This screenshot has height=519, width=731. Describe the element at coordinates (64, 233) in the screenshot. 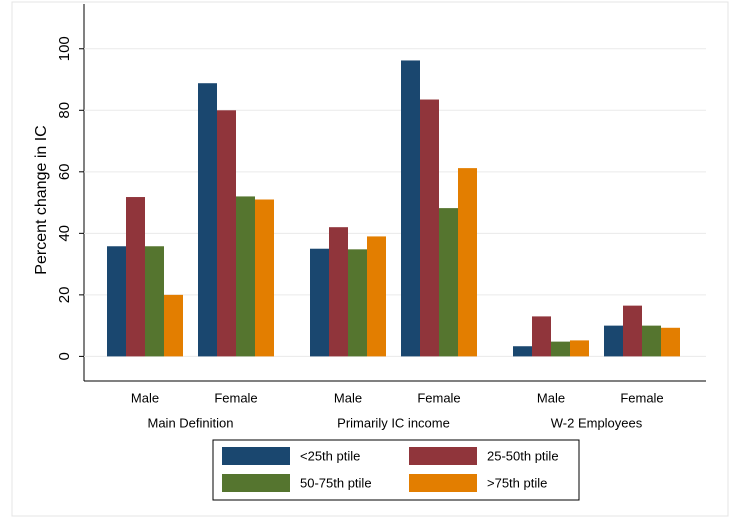

I see `y-tick-label: 40` at that location.